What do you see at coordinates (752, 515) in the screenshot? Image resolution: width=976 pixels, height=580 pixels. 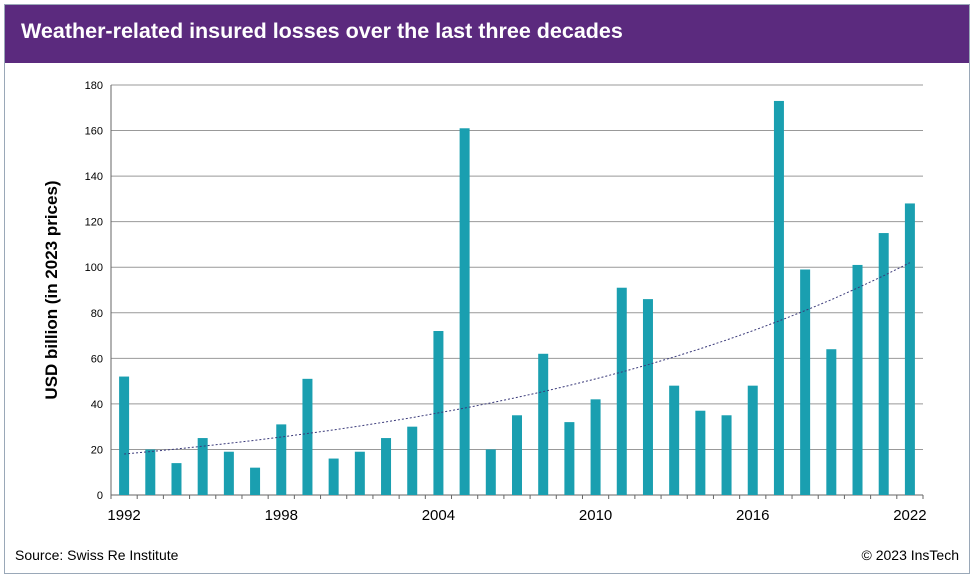 I see `x-tick-label: 2016` at bounding box center [752, 515].